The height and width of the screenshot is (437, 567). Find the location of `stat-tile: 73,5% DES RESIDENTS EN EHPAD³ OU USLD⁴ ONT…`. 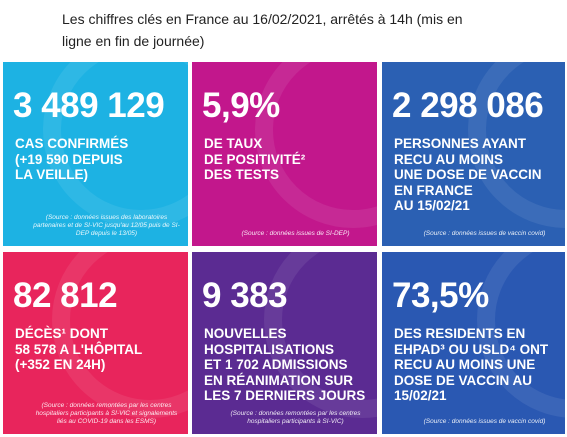

stat-tile: 73,5% DES RESIDENTS EN EHPAD³ OU USLD⁴ ONT… is located at coordinates (473, 343).